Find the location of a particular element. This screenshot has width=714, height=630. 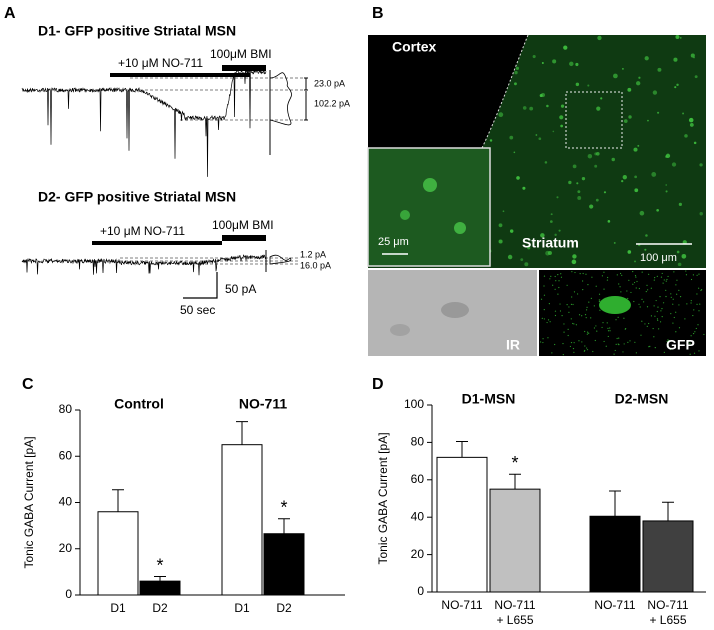

y-tick-label: 20 is located at coordinates (418, 554).